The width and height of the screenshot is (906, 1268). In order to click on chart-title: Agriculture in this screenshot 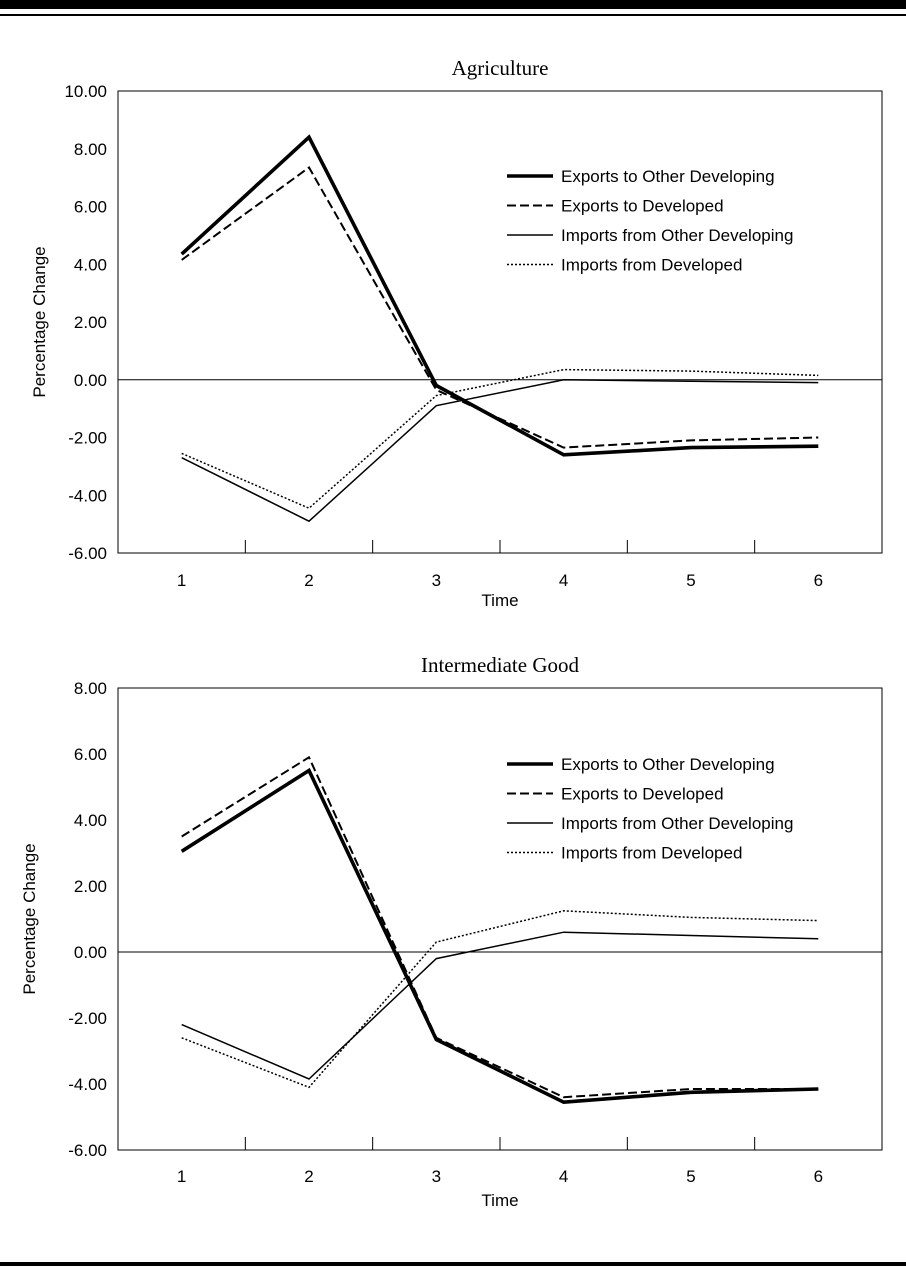, I will do `click(500, 68)`.